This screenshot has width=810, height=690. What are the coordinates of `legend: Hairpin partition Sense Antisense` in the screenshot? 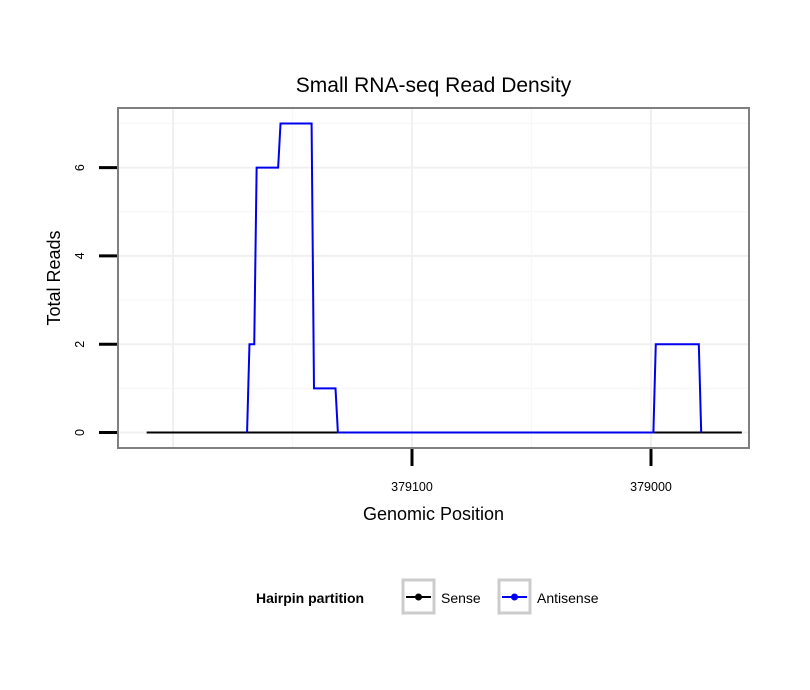 It's located at (427, 596).